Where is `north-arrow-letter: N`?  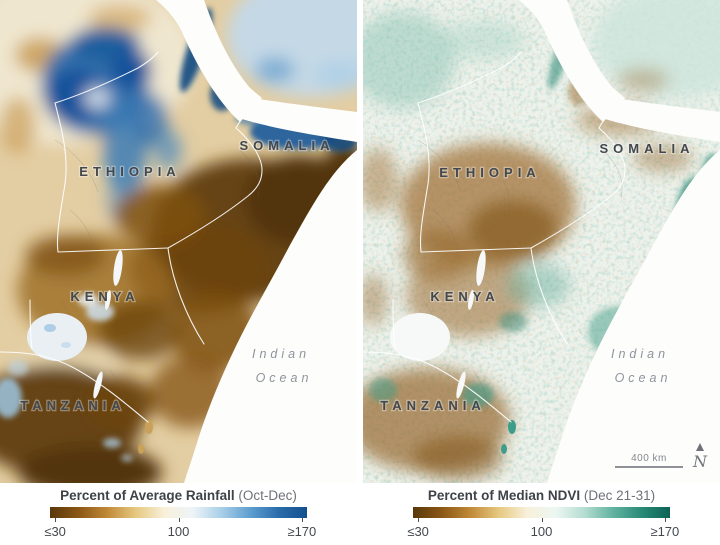
north-arrow-letter: N is located at coordinates (700, 461).